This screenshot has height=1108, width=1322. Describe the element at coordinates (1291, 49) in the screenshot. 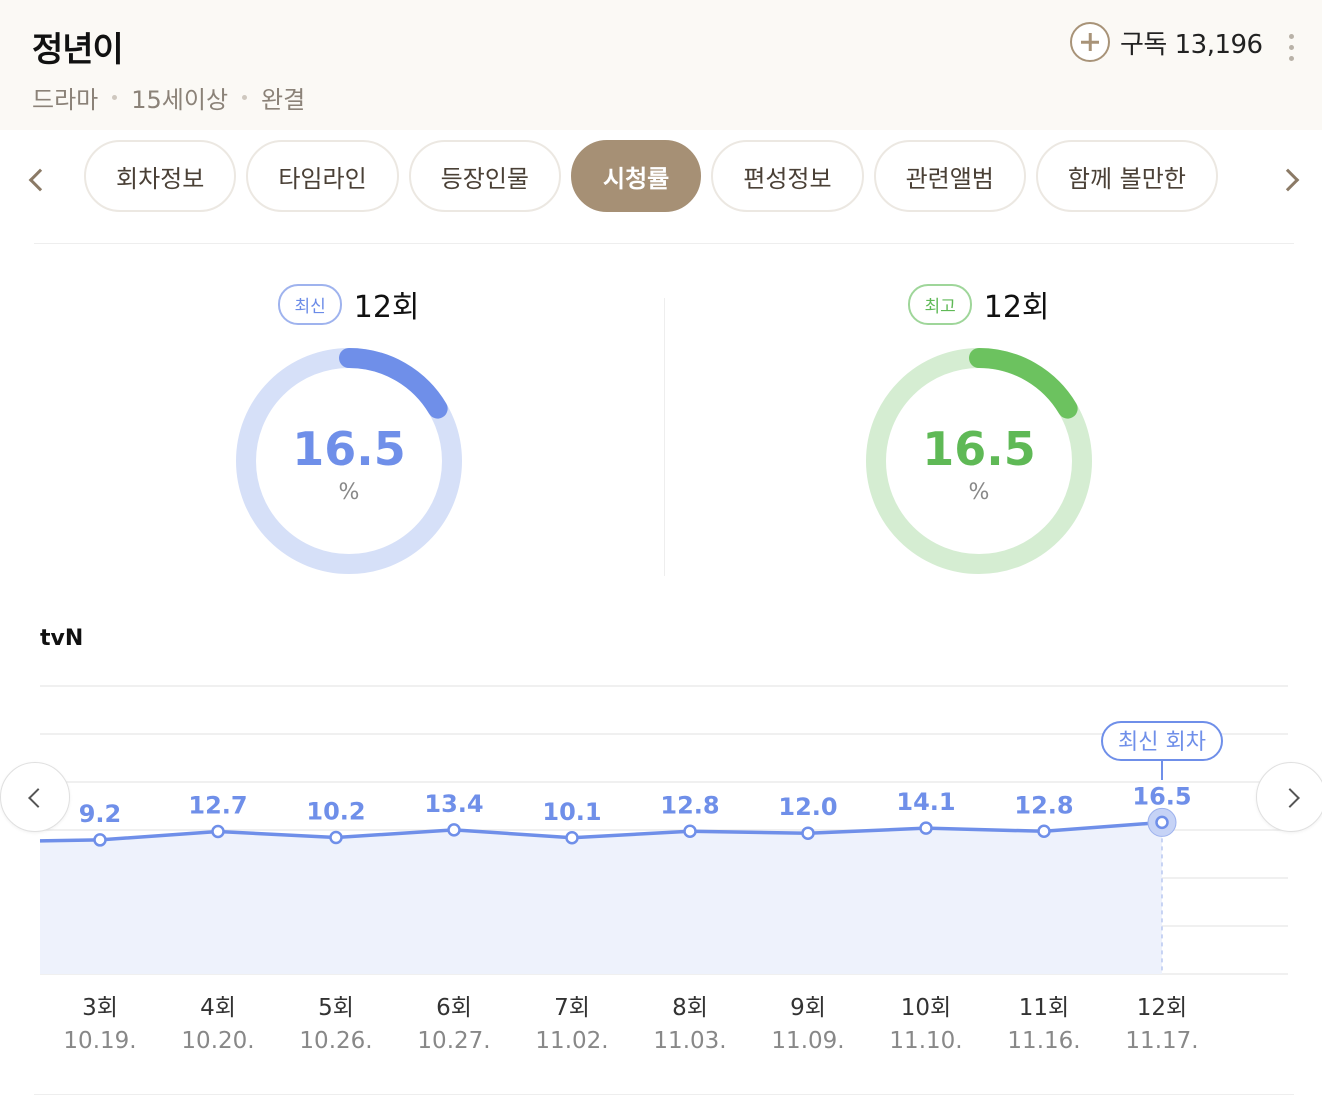

I see `more-vertical-icon` at that location.